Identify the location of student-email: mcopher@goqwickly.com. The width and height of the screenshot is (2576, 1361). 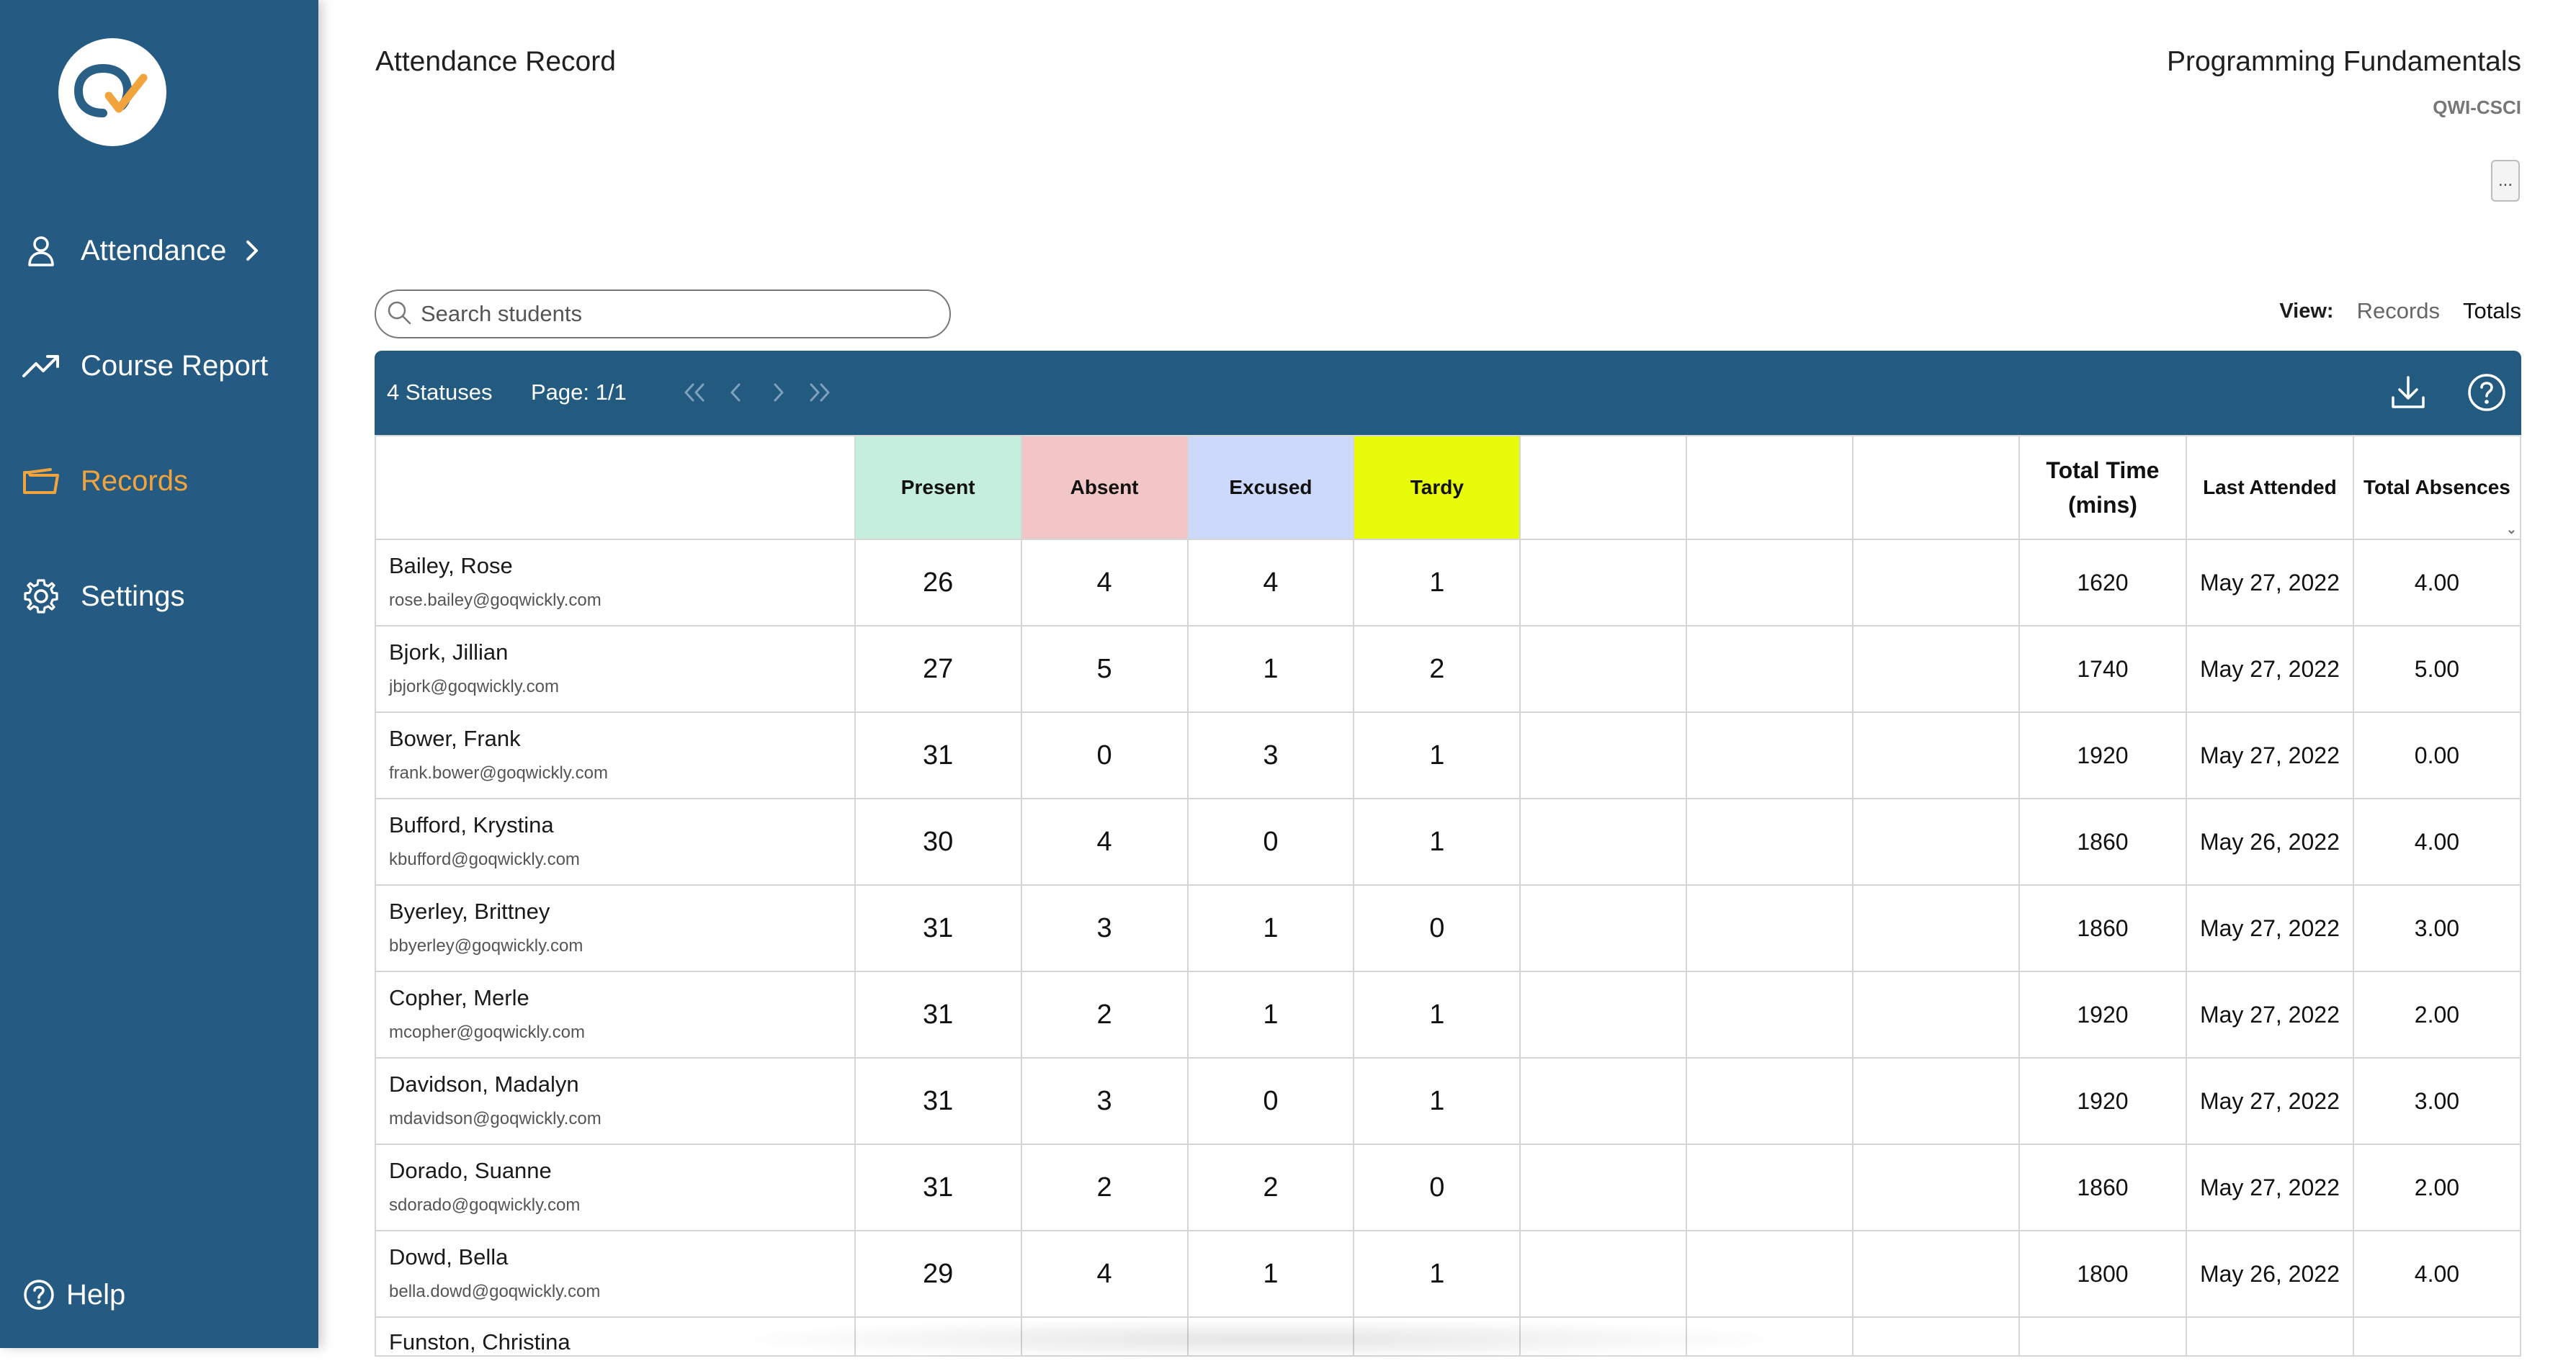
(487, 1033).